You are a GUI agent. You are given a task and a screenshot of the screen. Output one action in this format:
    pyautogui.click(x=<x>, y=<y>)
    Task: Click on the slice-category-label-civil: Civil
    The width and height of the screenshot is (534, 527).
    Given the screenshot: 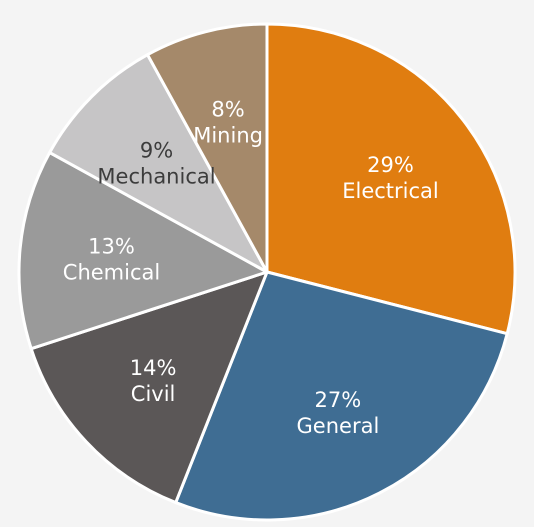 What is the action you would take?
    pyautogui.click(x=153, y=394)
    